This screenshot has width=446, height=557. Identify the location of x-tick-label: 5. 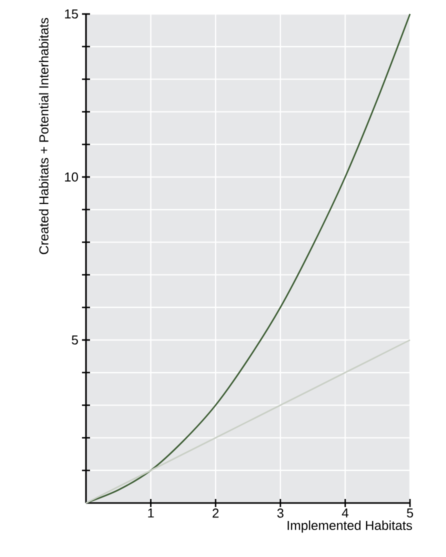
(410, 513).